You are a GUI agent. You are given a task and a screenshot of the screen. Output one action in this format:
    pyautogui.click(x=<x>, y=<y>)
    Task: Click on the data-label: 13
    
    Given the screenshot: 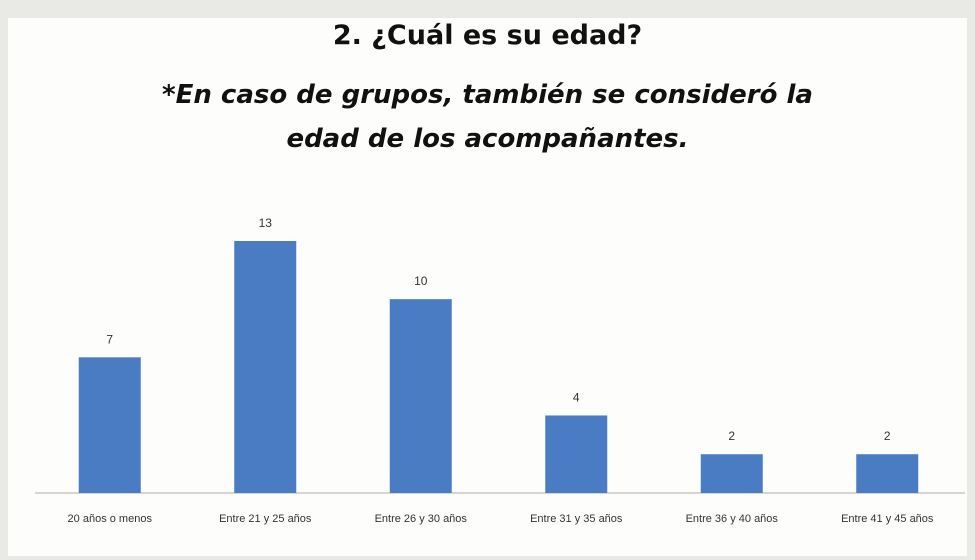 What is the action you would take?
    pyautogui.click(x=266, y=223)
    